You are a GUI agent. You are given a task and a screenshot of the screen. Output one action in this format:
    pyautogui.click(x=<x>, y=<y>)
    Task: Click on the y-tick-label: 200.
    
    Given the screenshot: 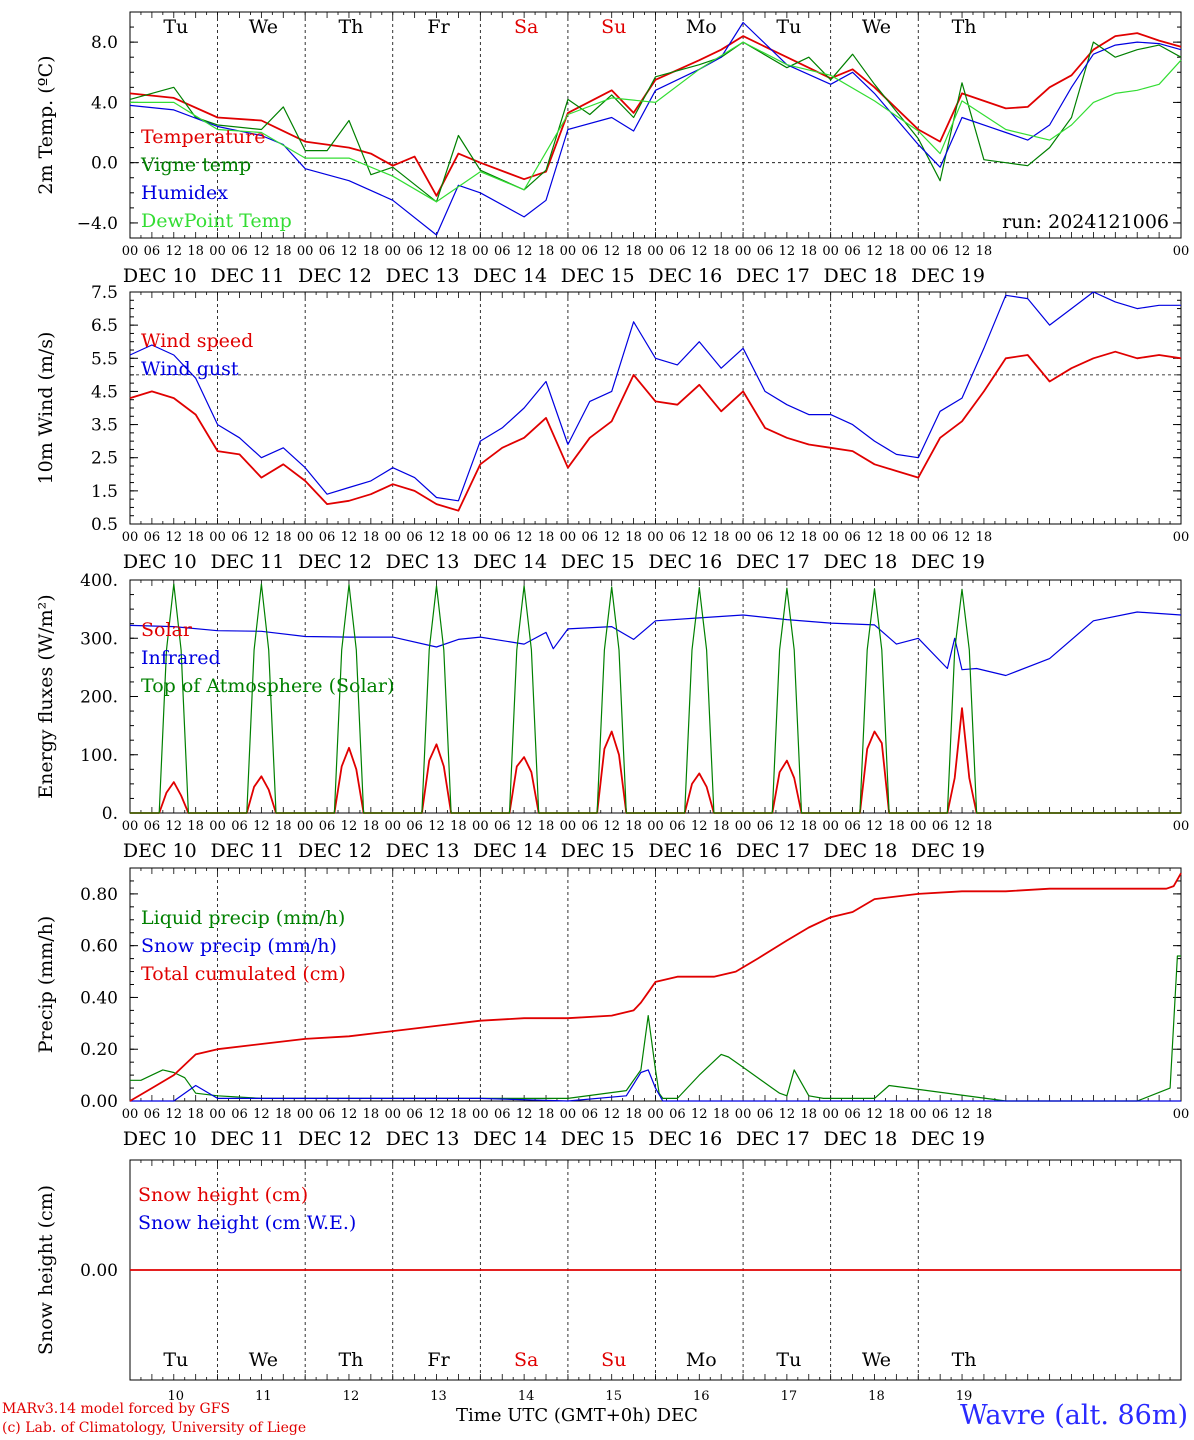 What is the action you would take?
    pyautogui.click(x=99, y=698)
    